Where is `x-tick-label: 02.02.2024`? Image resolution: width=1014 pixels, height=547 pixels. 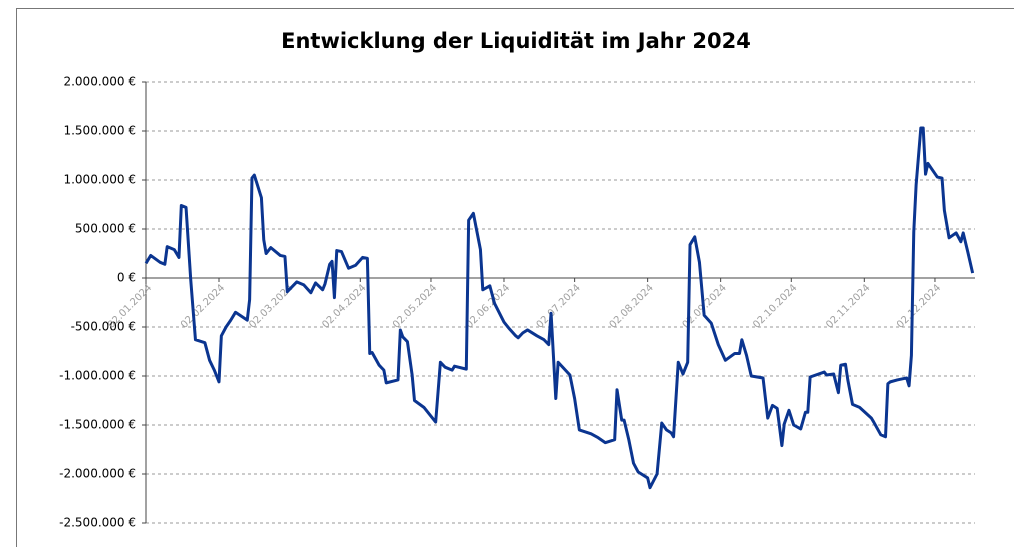 x-tick-label: 02.02.2024 is located at coordinates (203, 306).